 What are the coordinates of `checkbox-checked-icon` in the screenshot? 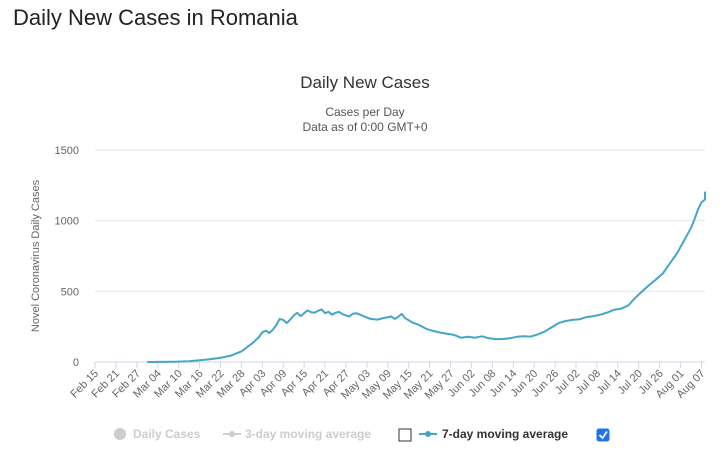 It's located at (603, 435).